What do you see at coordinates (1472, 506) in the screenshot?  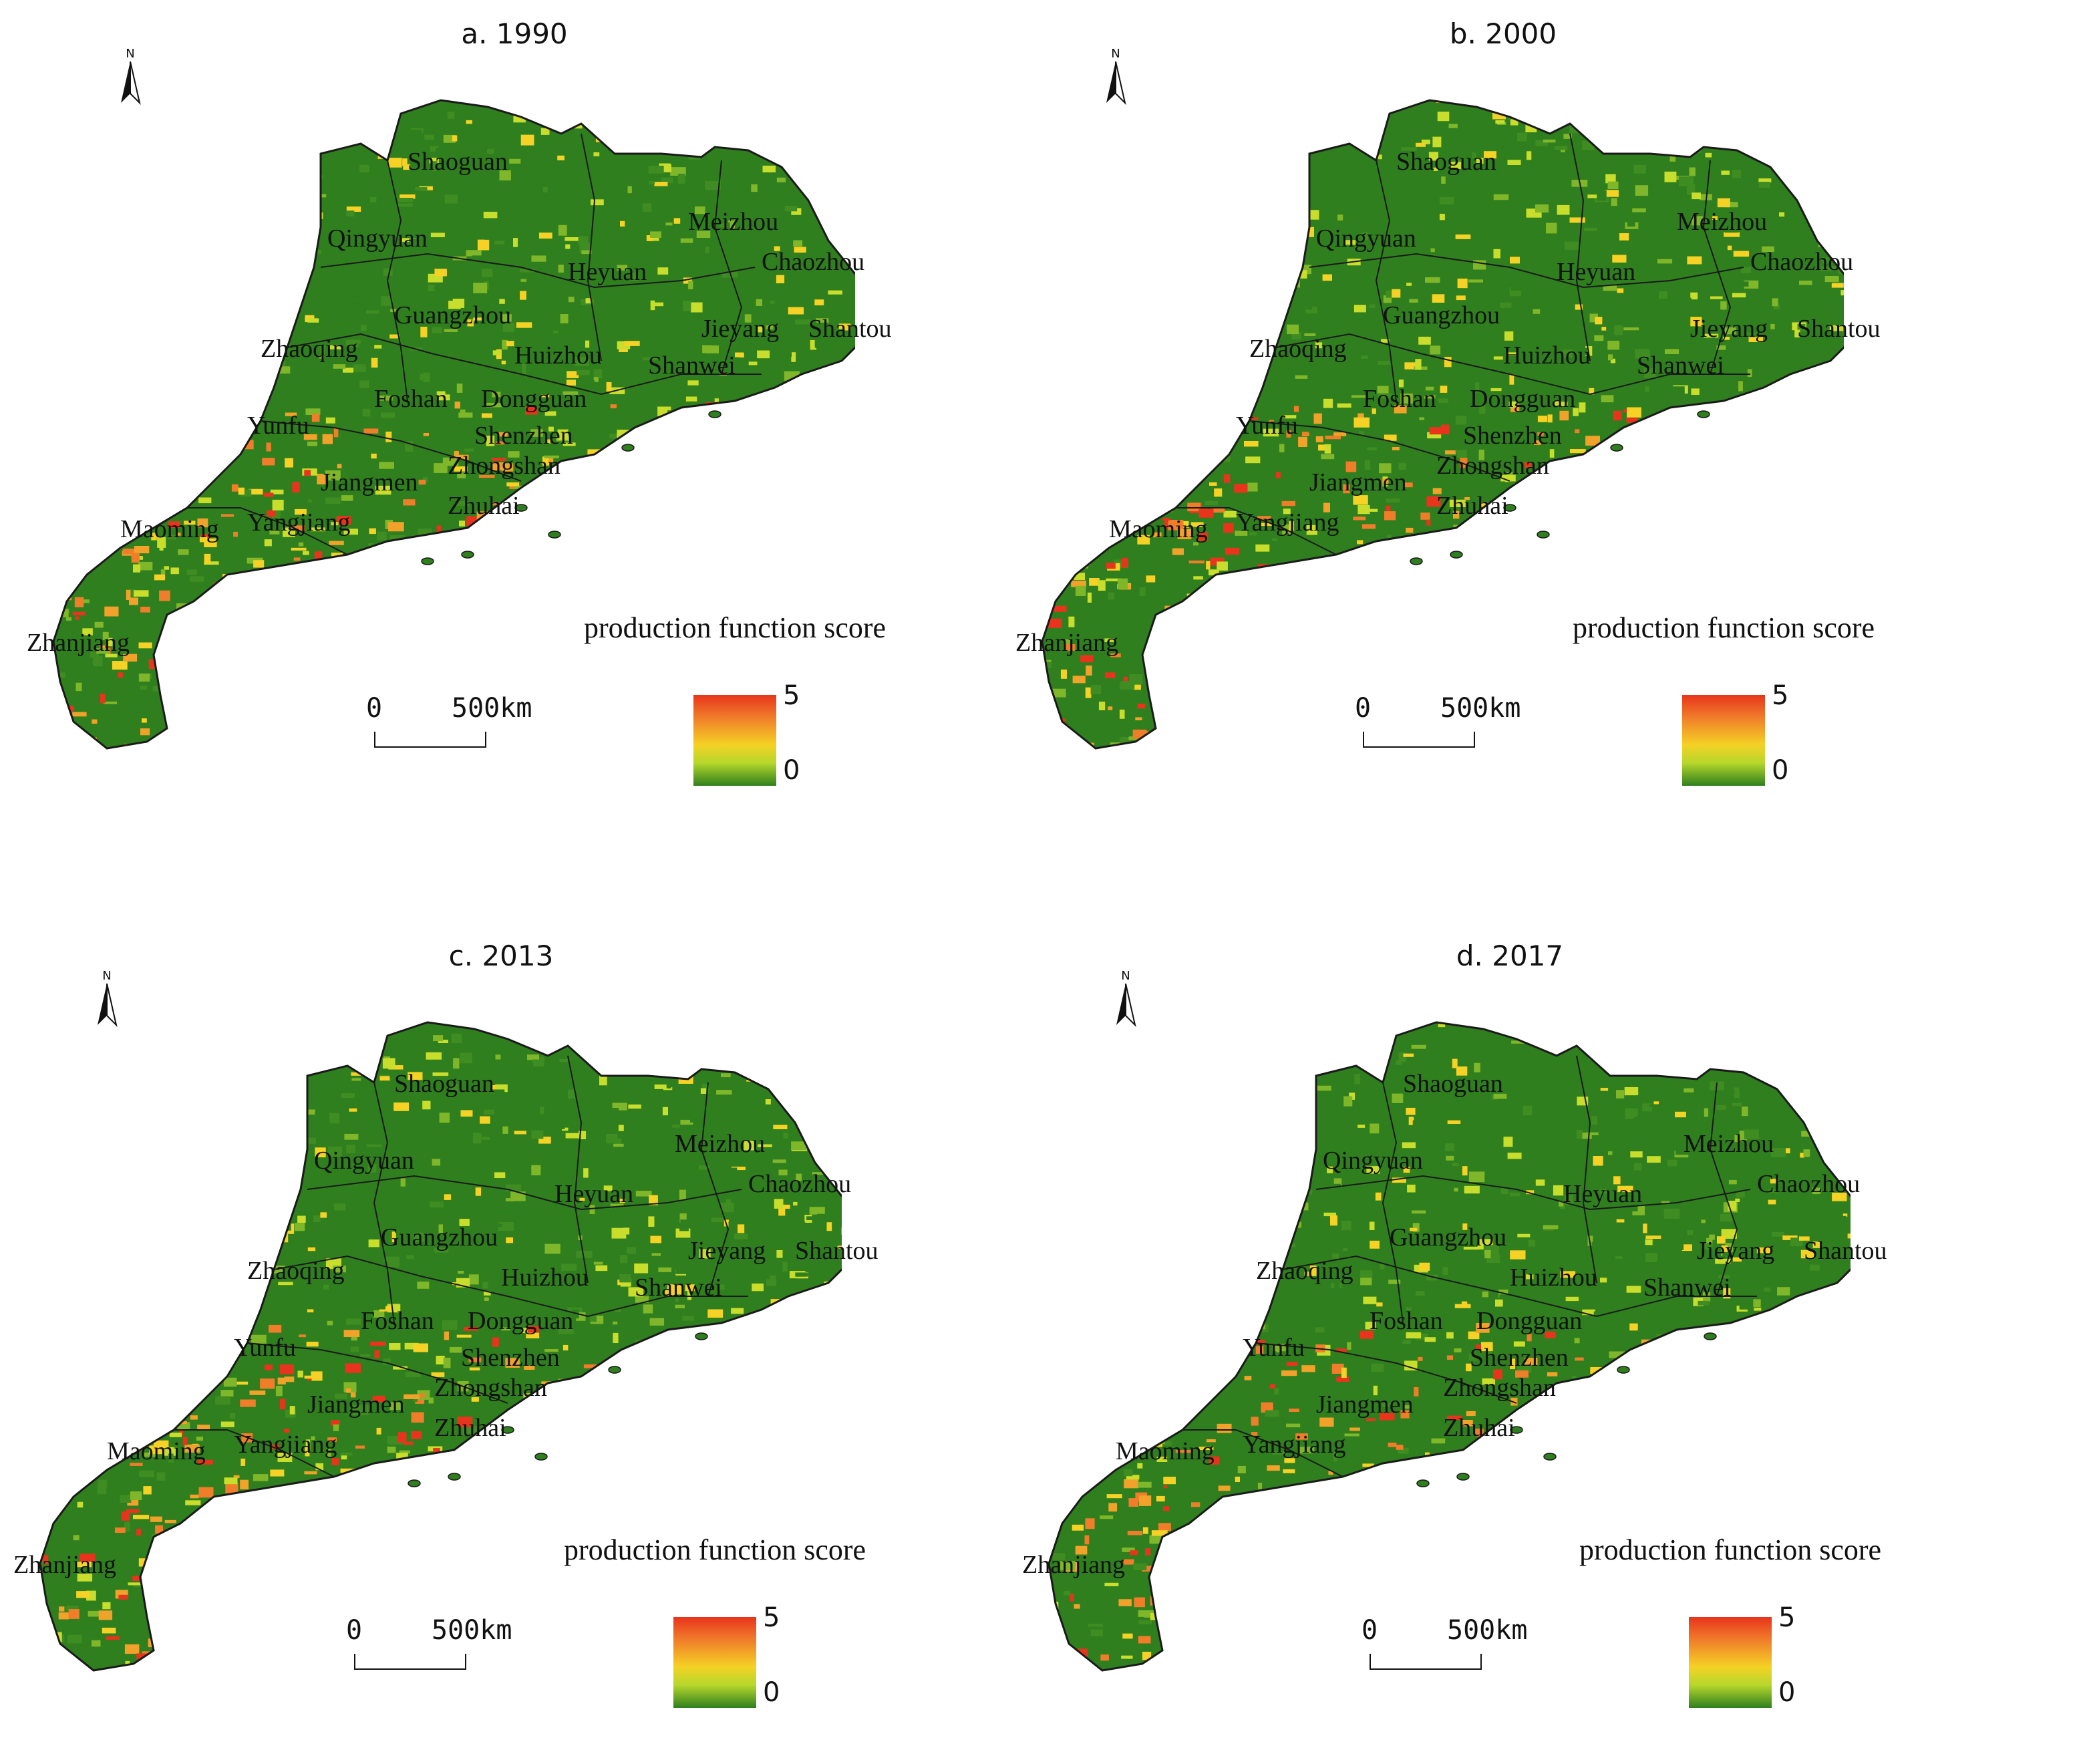 I see `city-label-zhuhai: Zhuhai` at bounding box center [1472, 506].